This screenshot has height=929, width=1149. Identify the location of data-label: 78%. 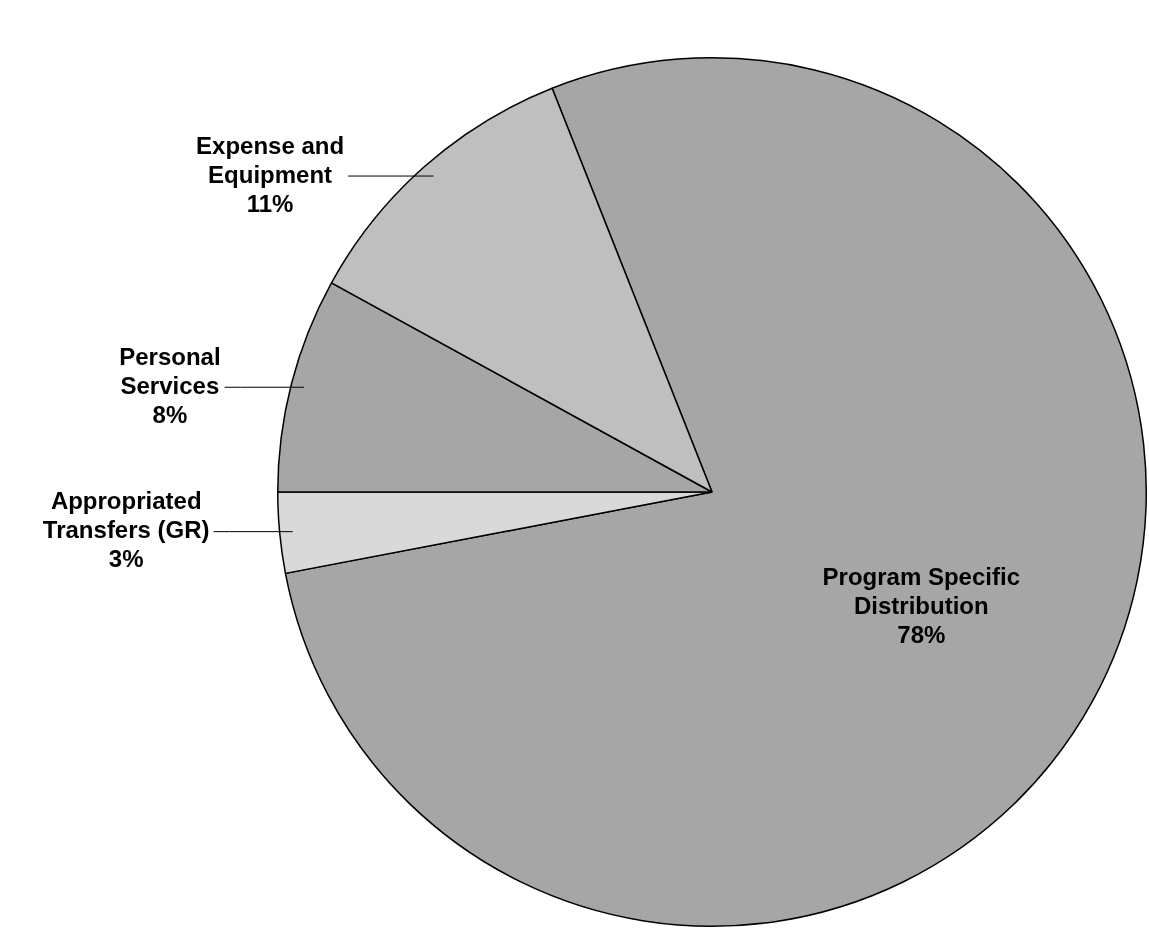
(921, 634).